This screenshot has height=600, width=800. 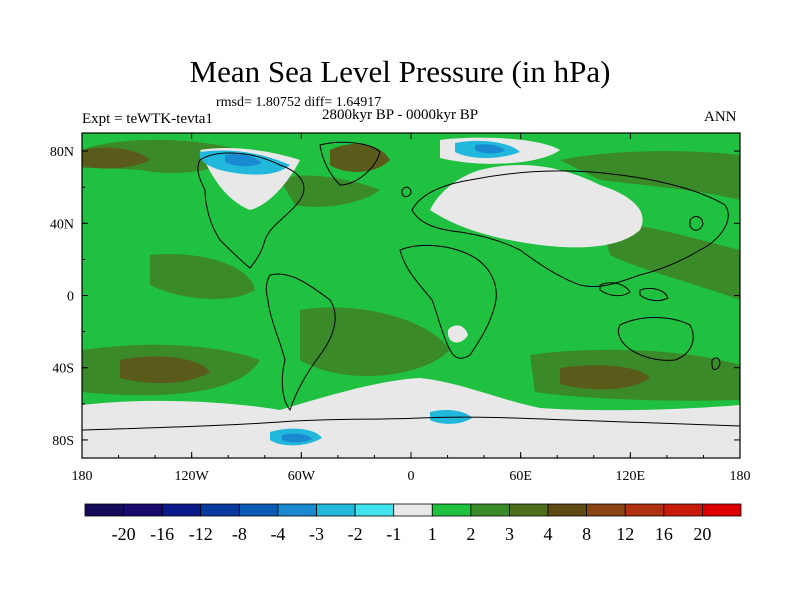 I want to click on x-tick-label: 120E, so click(x=631, y=476).